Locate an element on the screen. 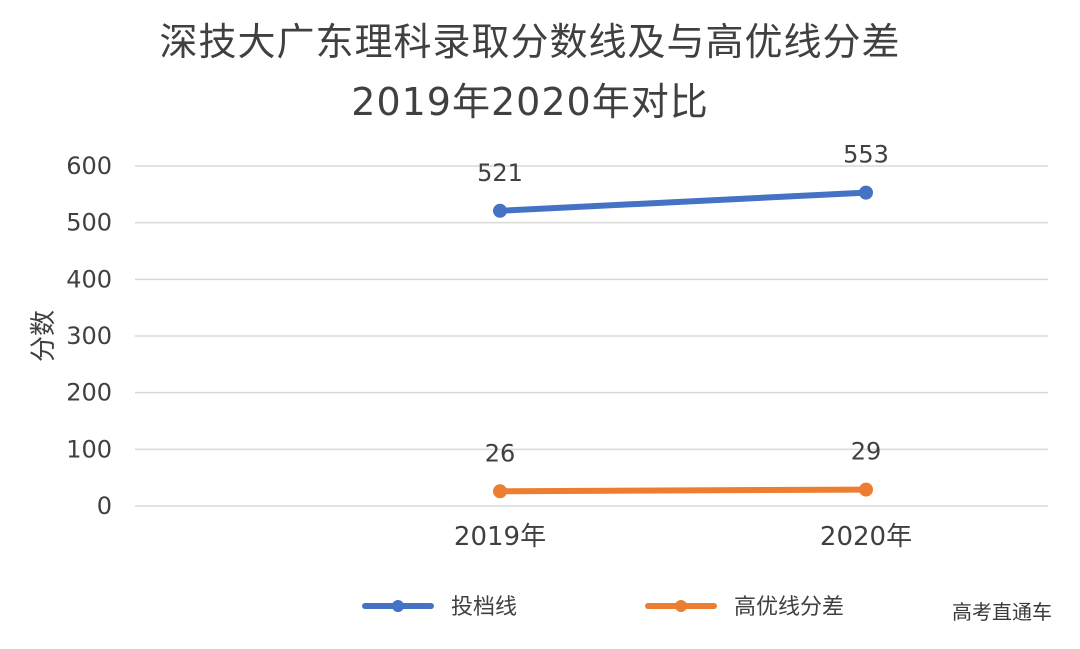 The width and height of the screenshot is (1080, 649). x-category-label: 2019年 is located at coordinates (500, 537).